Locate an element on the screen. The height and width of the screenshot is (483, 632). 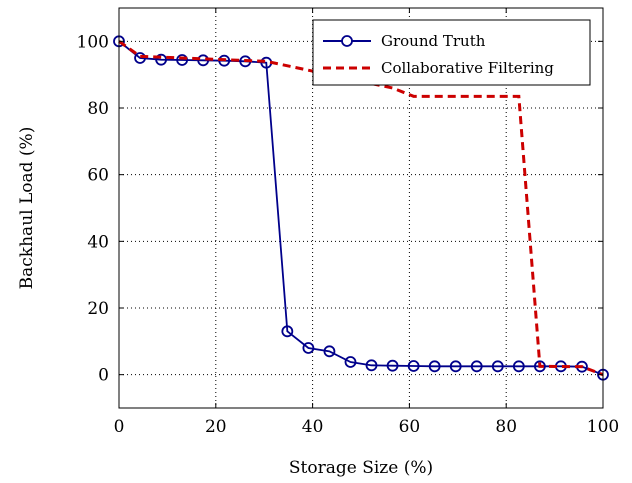
legend-label-ground-truth: Ground Truth is located at coordinates (433, 41).